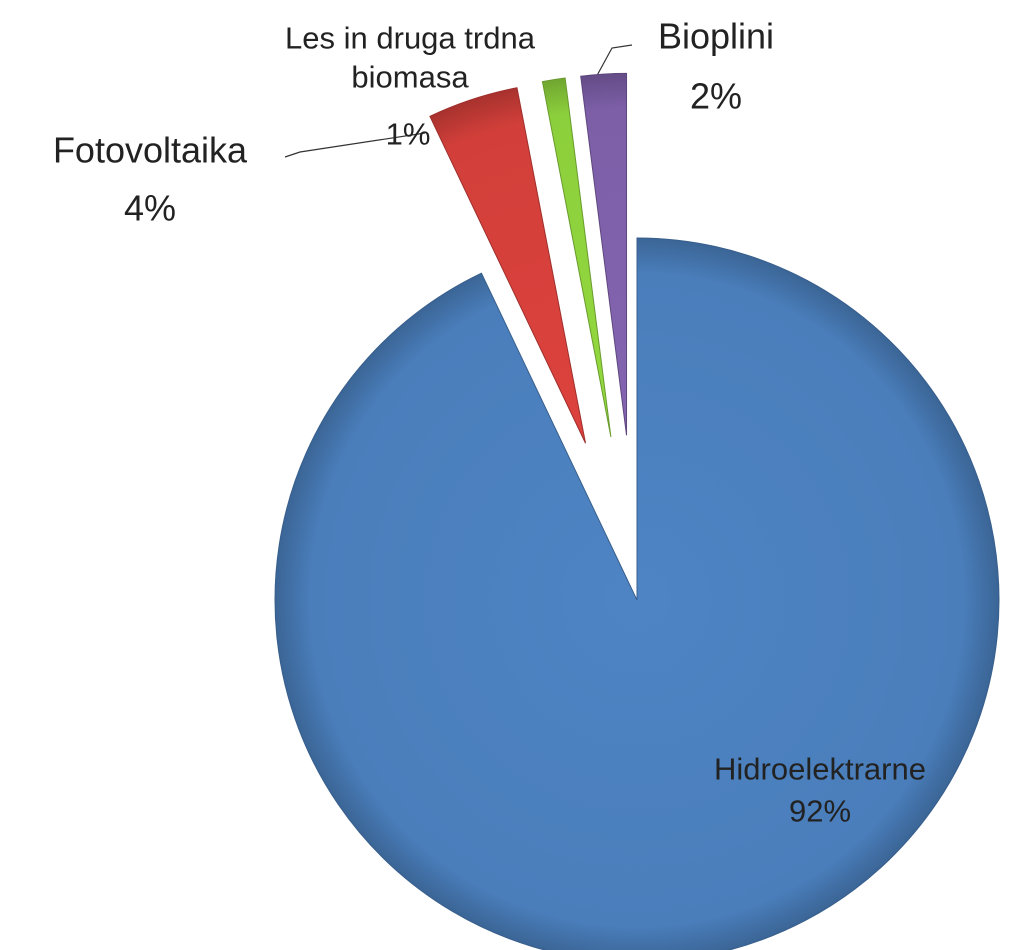 This screenshot has height=950, width=1015. Describe the element at coordinates (150, 208) in the screenshot. I see `value-label: 4%` at that location.